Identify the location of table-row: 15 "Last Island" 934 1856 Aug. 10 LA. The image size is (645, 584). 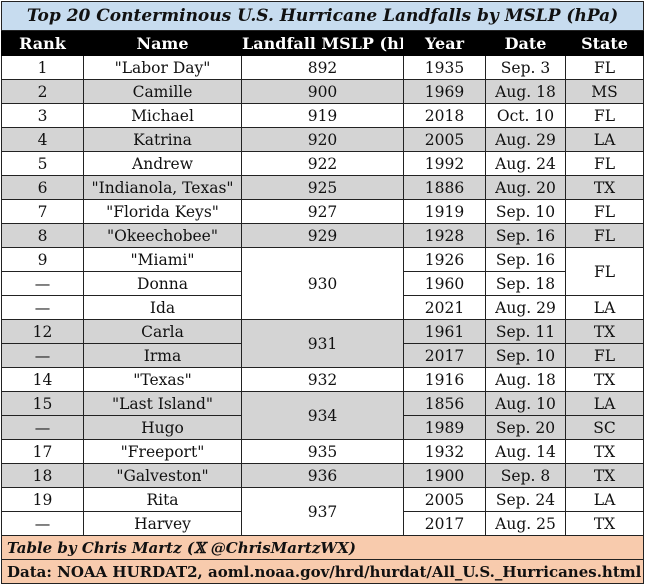
(323, 415).